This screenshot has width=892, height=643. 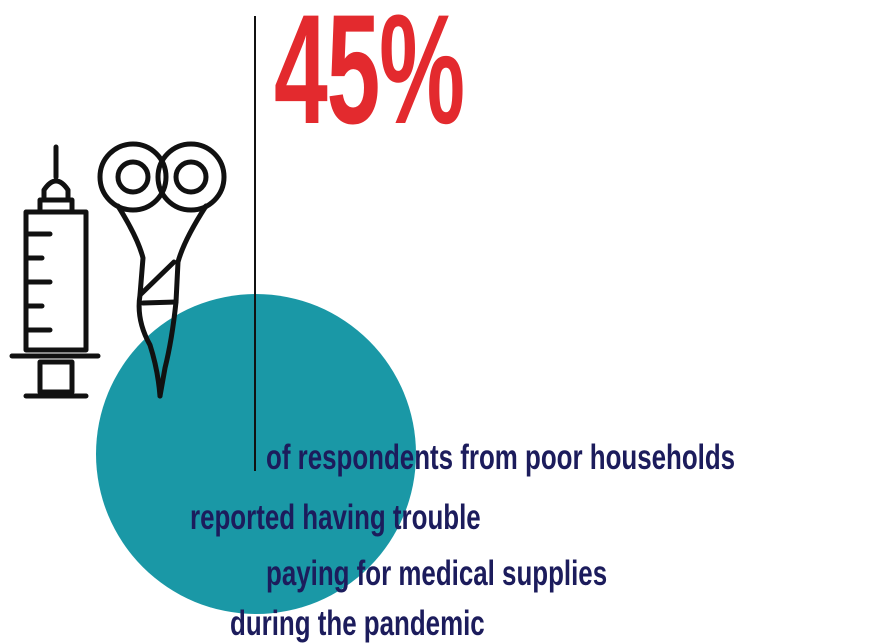 What do you see at coordinates (501, 457) in the screenshot?
I see `caption-line-1: of respondents from poor households` at bounding box center [501, 457].